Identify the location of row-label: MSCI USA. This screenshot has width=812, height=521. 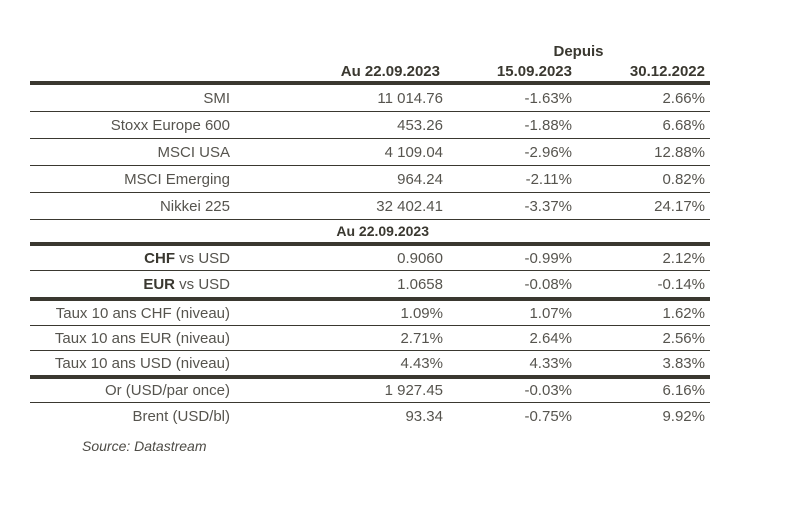
(193, 152).